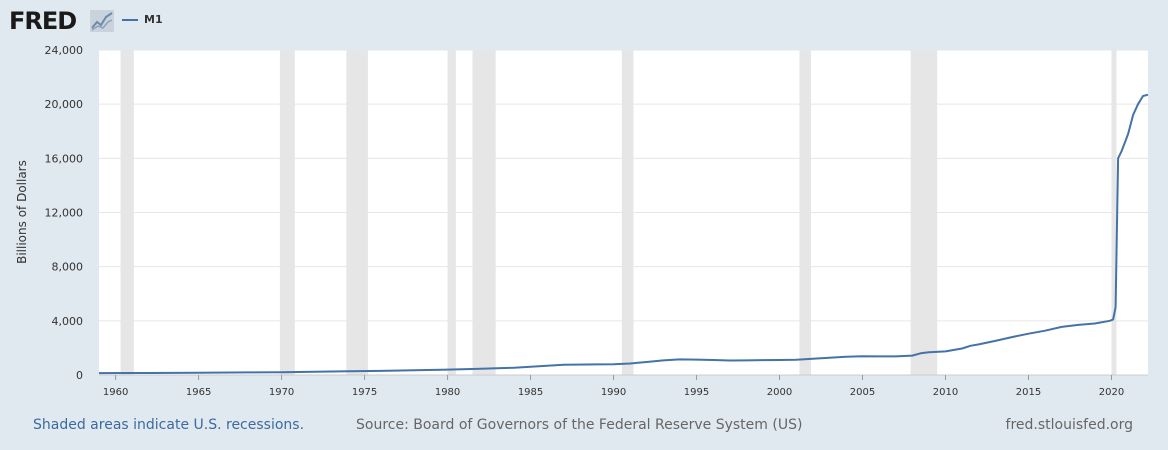 This screenshot has height=450, width=1168. Describe the element at coordinates (102, 21) in the screenshot. I see `chart-line-icon` at that location.